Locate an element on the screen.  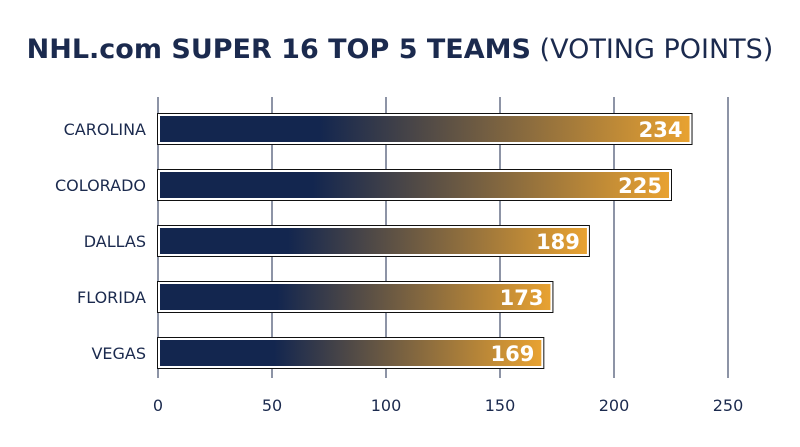
category-label: COLORADO is located at coordinates (100, 185).